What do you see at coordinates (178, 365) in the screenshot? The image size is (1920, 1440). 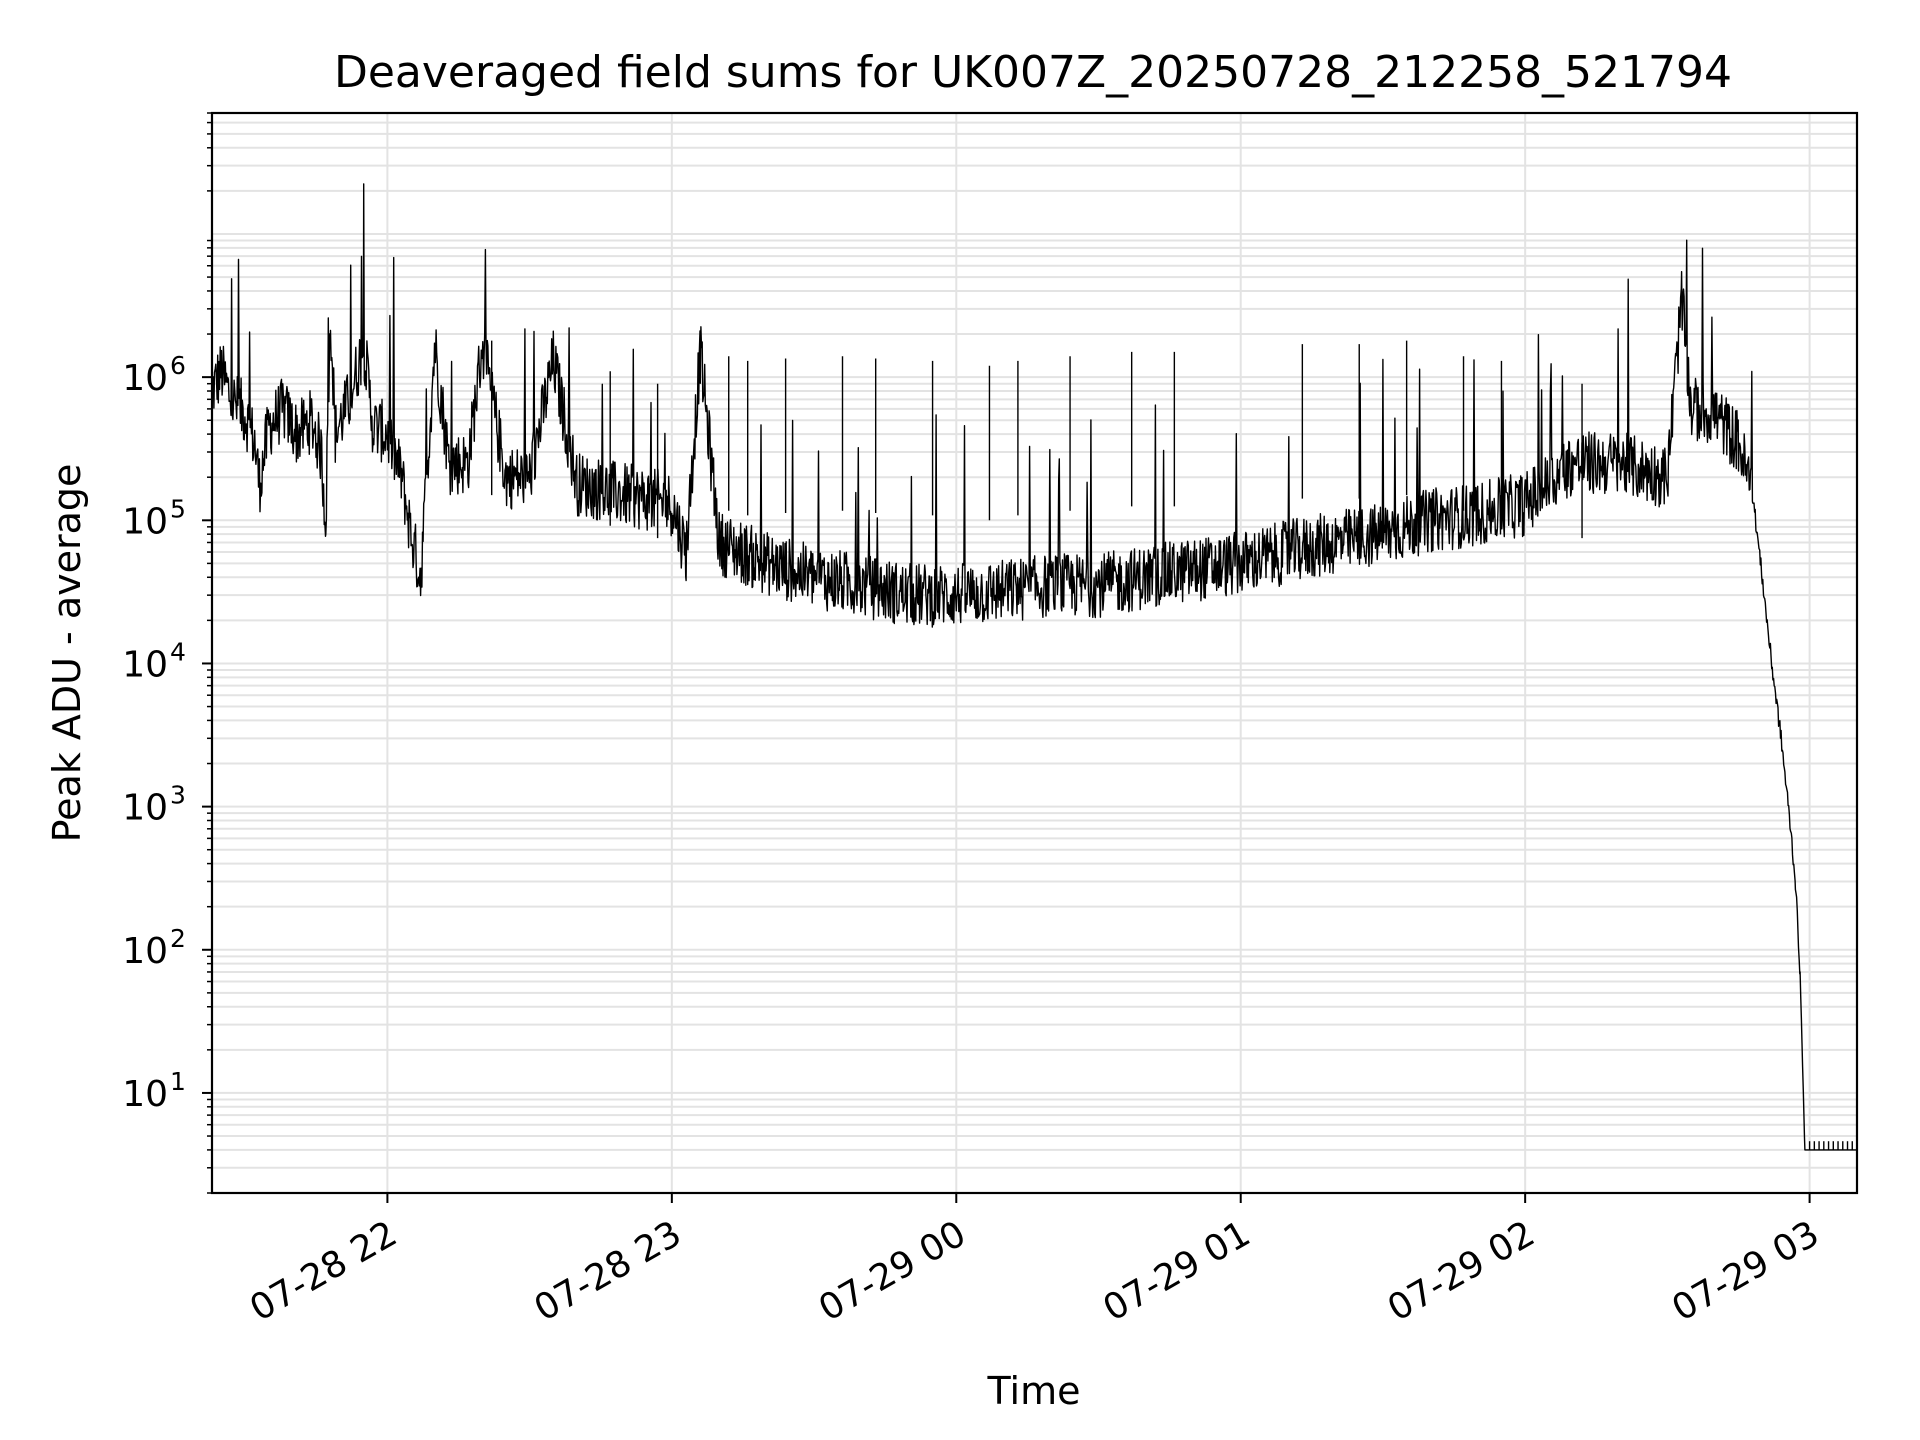 I see `y-tick-exponent: 6` at bounding box center [178, 365].